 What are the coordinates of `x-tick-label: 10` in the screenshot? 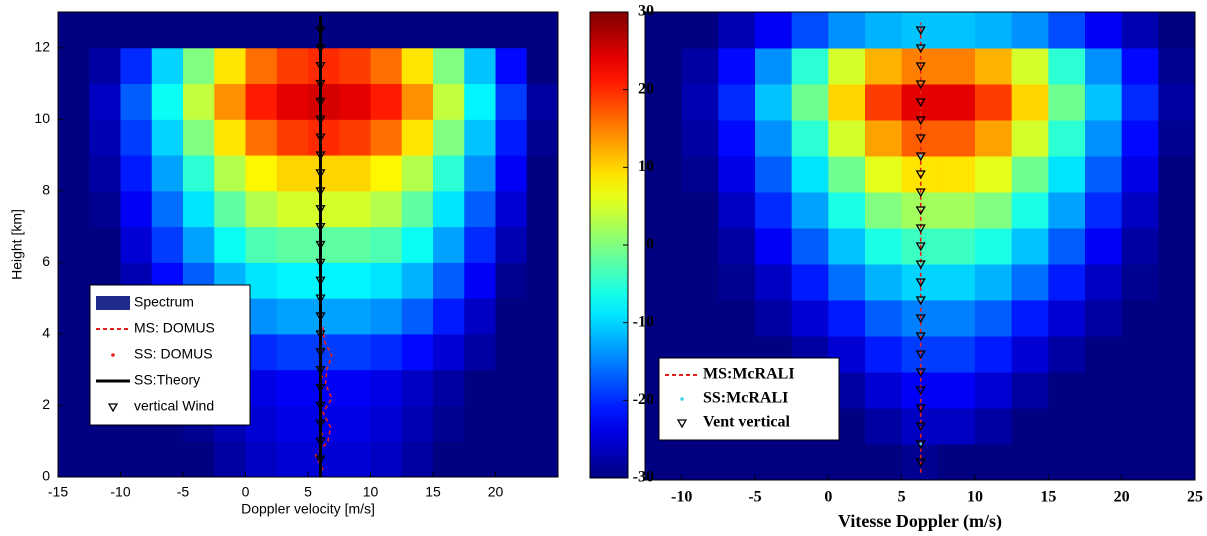 It's located at (975, 497).